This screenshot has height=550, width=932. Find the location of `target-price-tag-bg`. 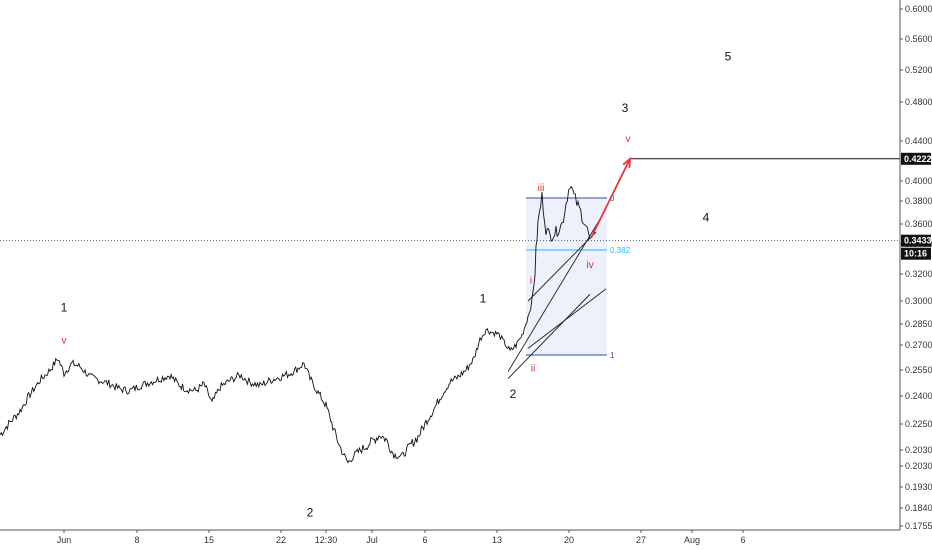

target-price-tag-bg is located at coordinates (916, 158).